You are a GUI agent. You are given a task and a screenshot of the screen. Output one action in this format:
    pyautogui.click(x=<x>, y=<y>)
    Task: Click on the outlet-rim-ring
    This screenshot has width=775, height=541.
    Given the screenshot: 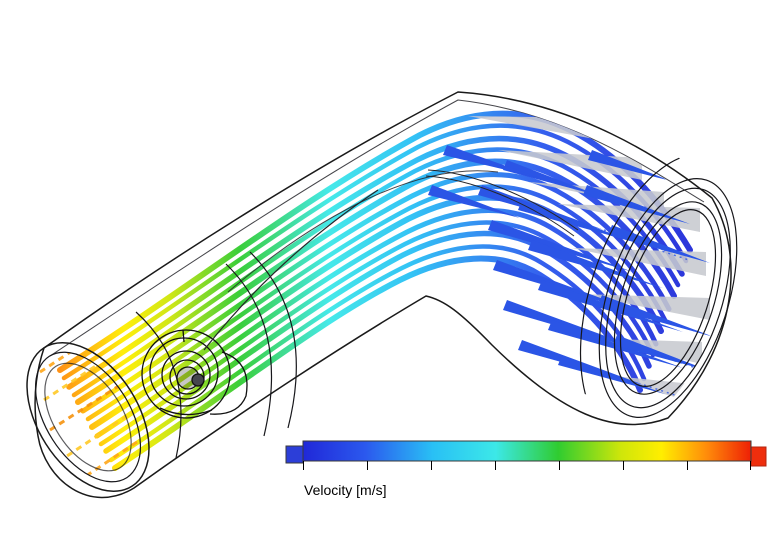 What is the action you would take?
    pyautogui.click(x=88, y=417)
    